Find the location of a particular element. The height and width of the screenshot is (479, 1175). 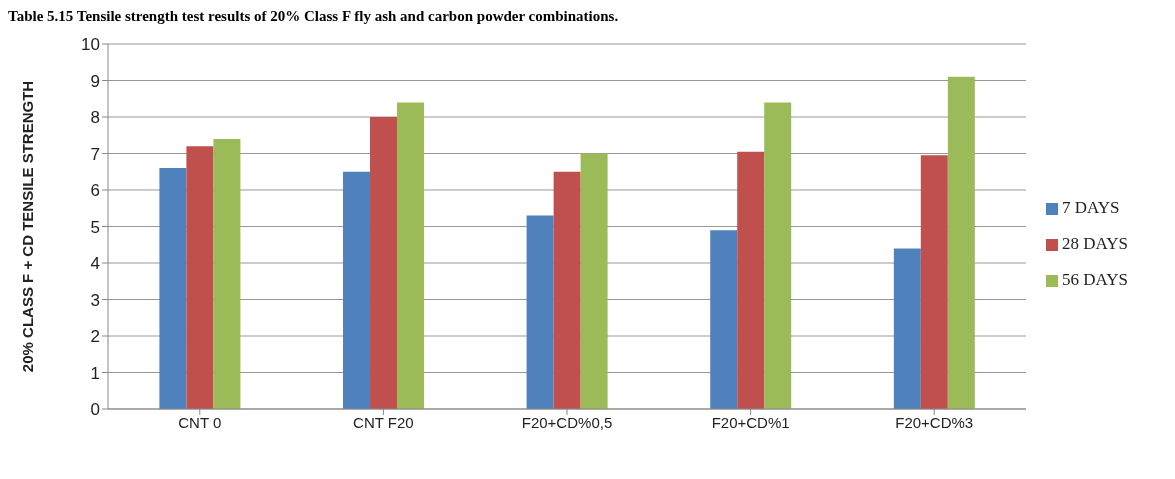

chart-title: Table 5.15 Tensile strength test results of 20% Class F fly ash and carbon powder combinations. is located at coordinates (314, 16).